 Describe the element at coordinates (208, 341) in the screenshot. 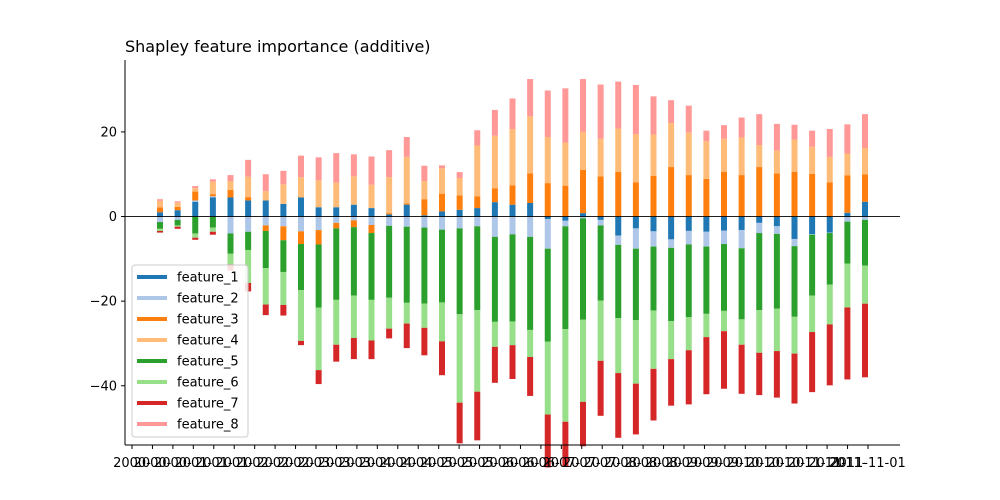

I see `legend-label-feature_4: feature_4` at that location.